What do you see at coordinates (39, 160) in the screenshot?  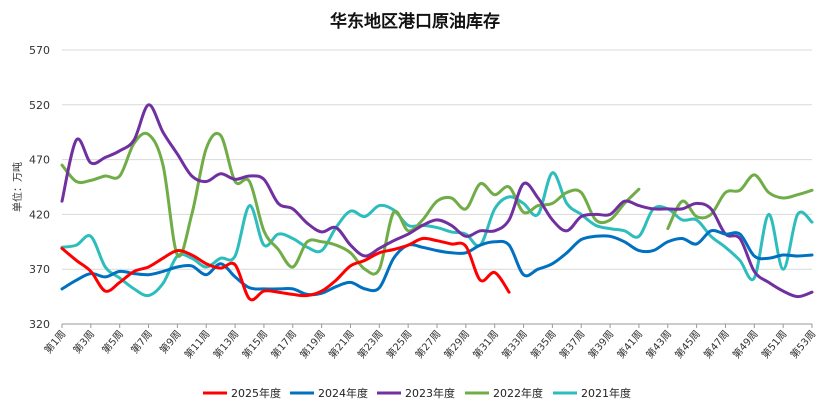 I see `y-tick-label: 470` at bounding box center [39, 160].